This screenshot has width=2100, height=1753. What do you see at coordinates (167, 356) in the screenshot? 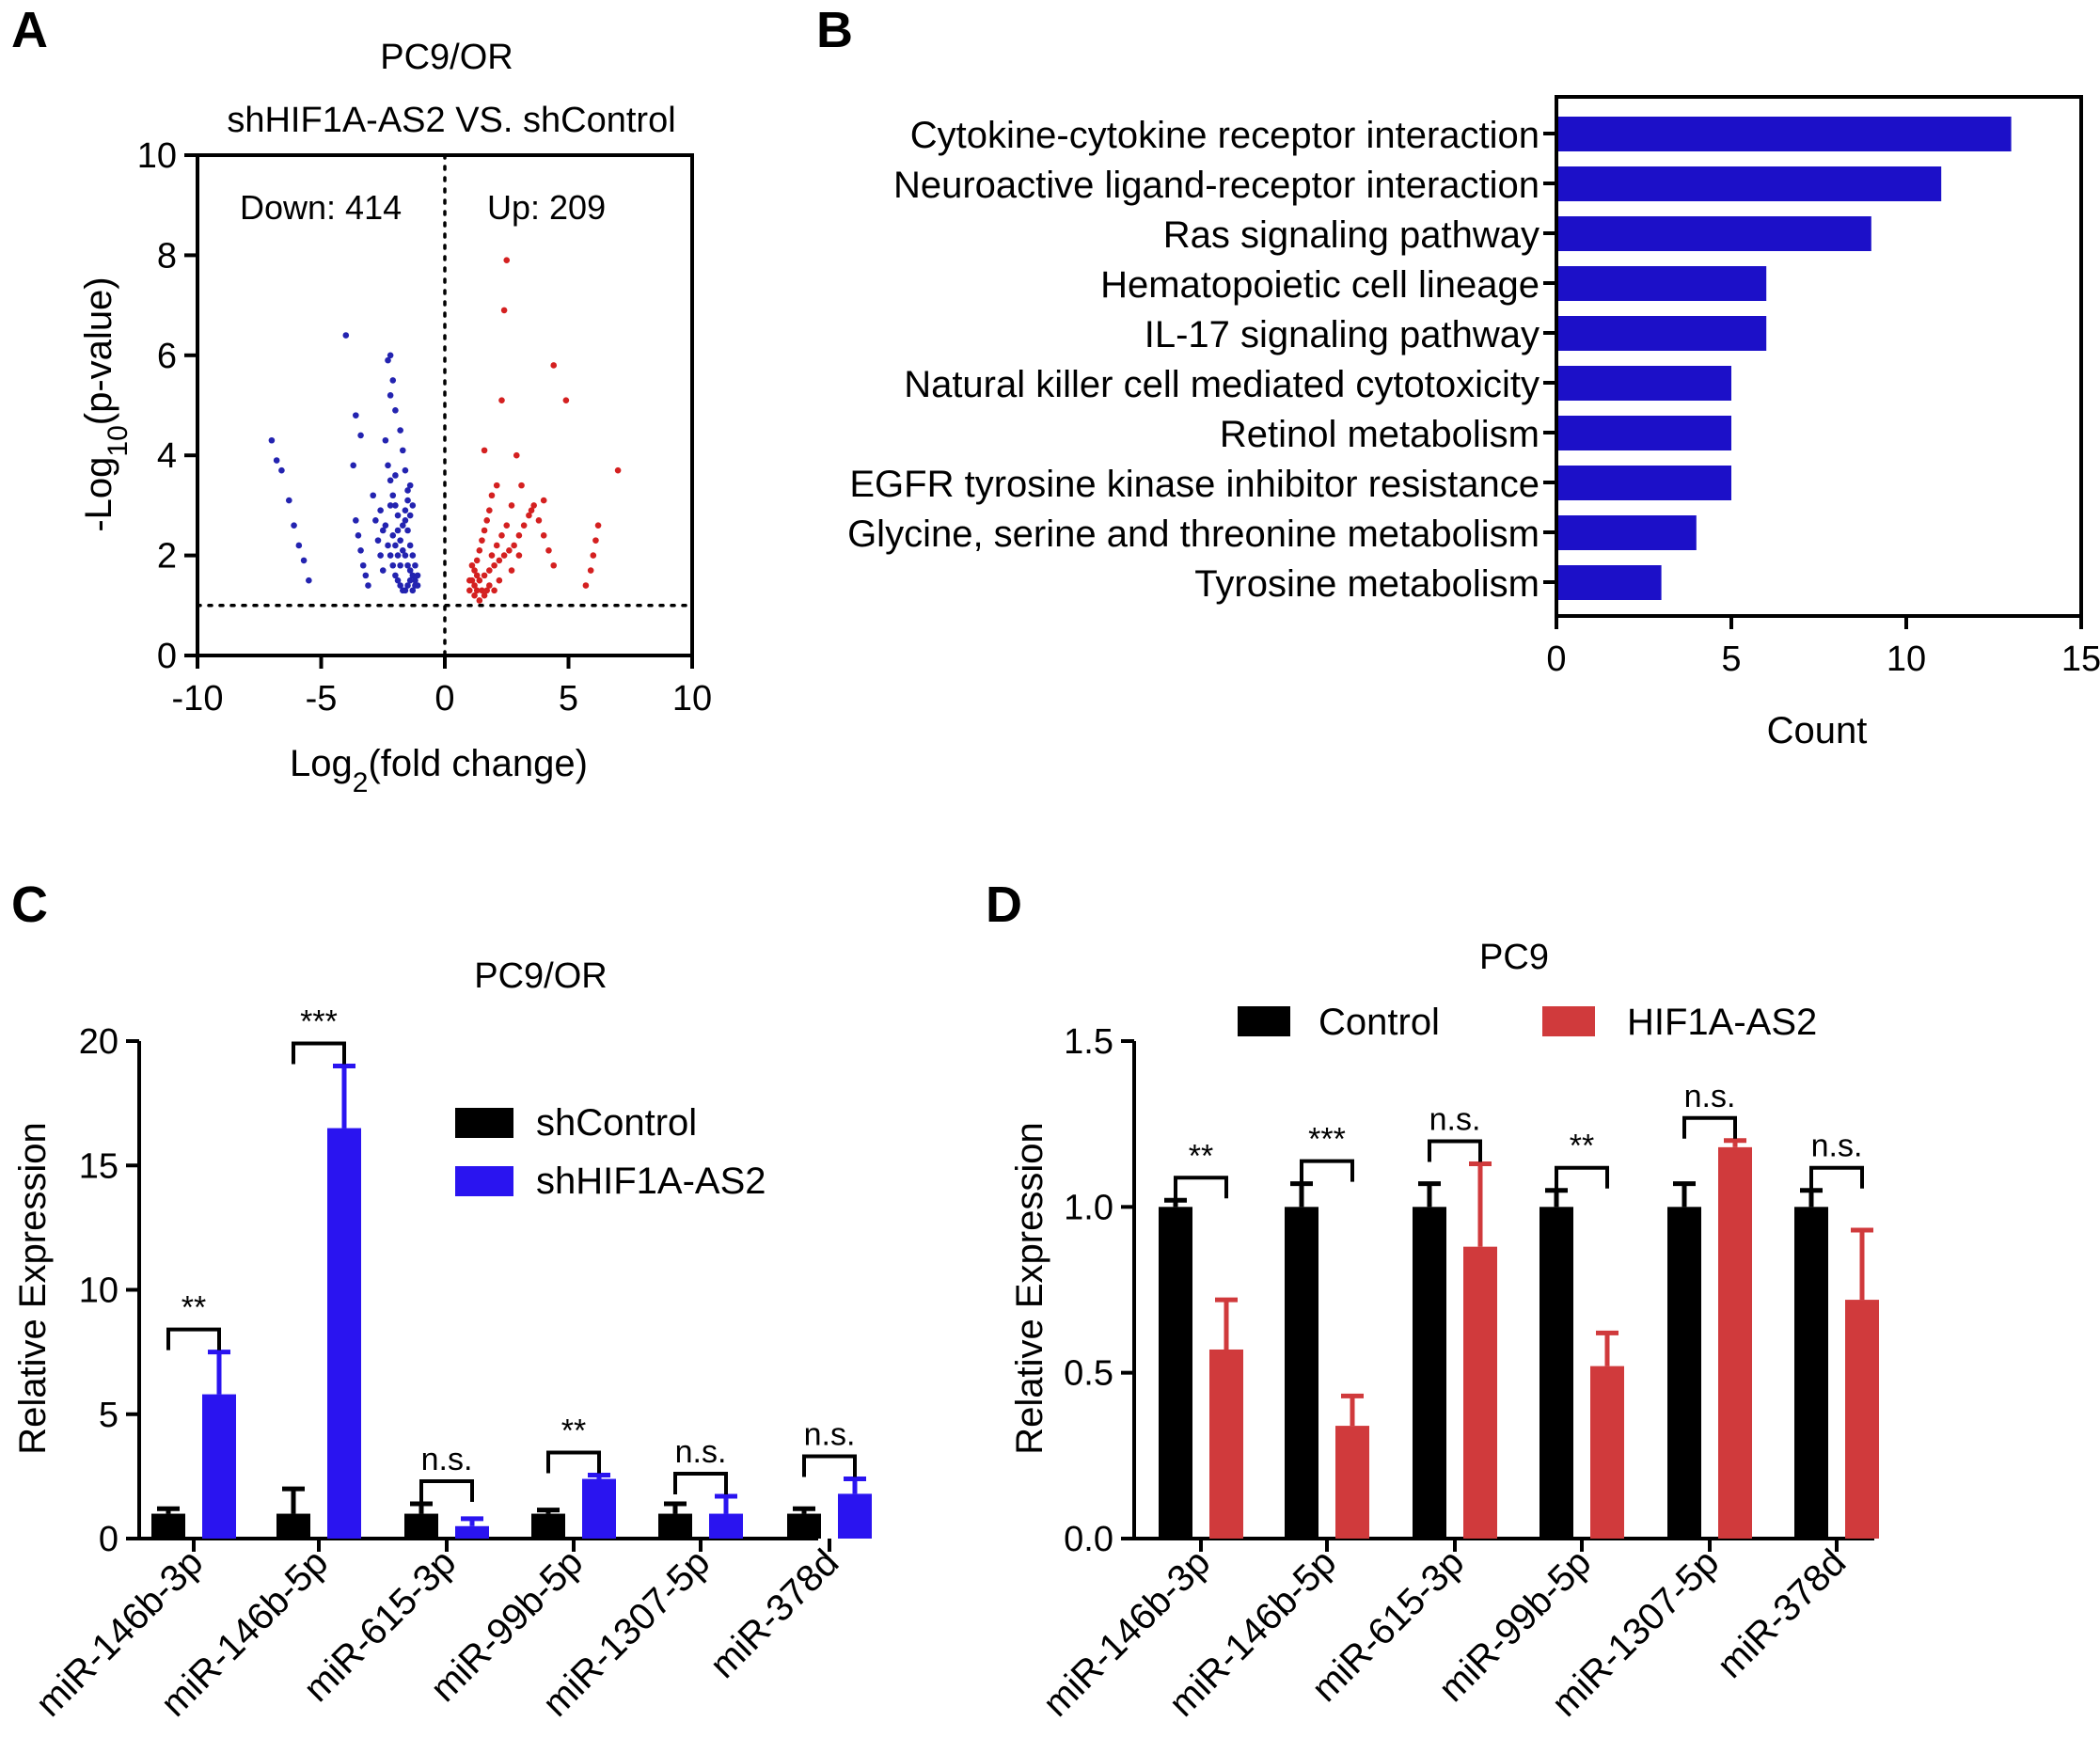
I see `volcano-y-tick-label: 6` at bounding box center [167, 356].